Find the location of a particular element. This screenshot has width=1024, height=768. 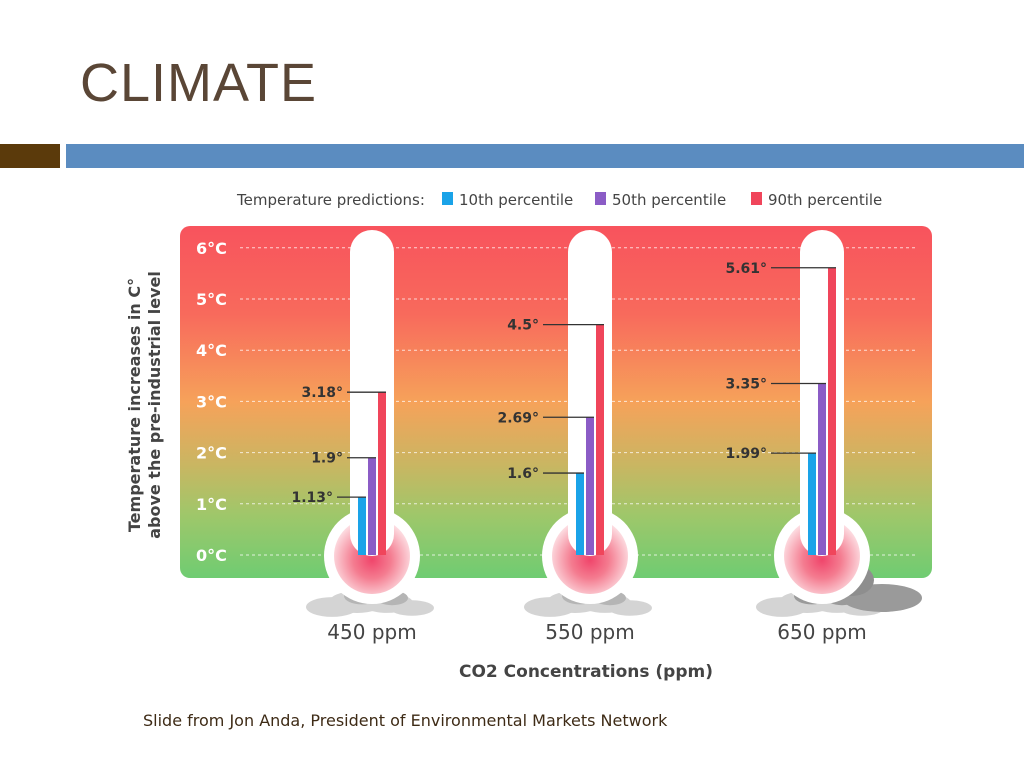

y-axis-ticks: 0°C 1°C 2°C 3°C 4°C 5°C 6°C is located at coordinates (211, 402).